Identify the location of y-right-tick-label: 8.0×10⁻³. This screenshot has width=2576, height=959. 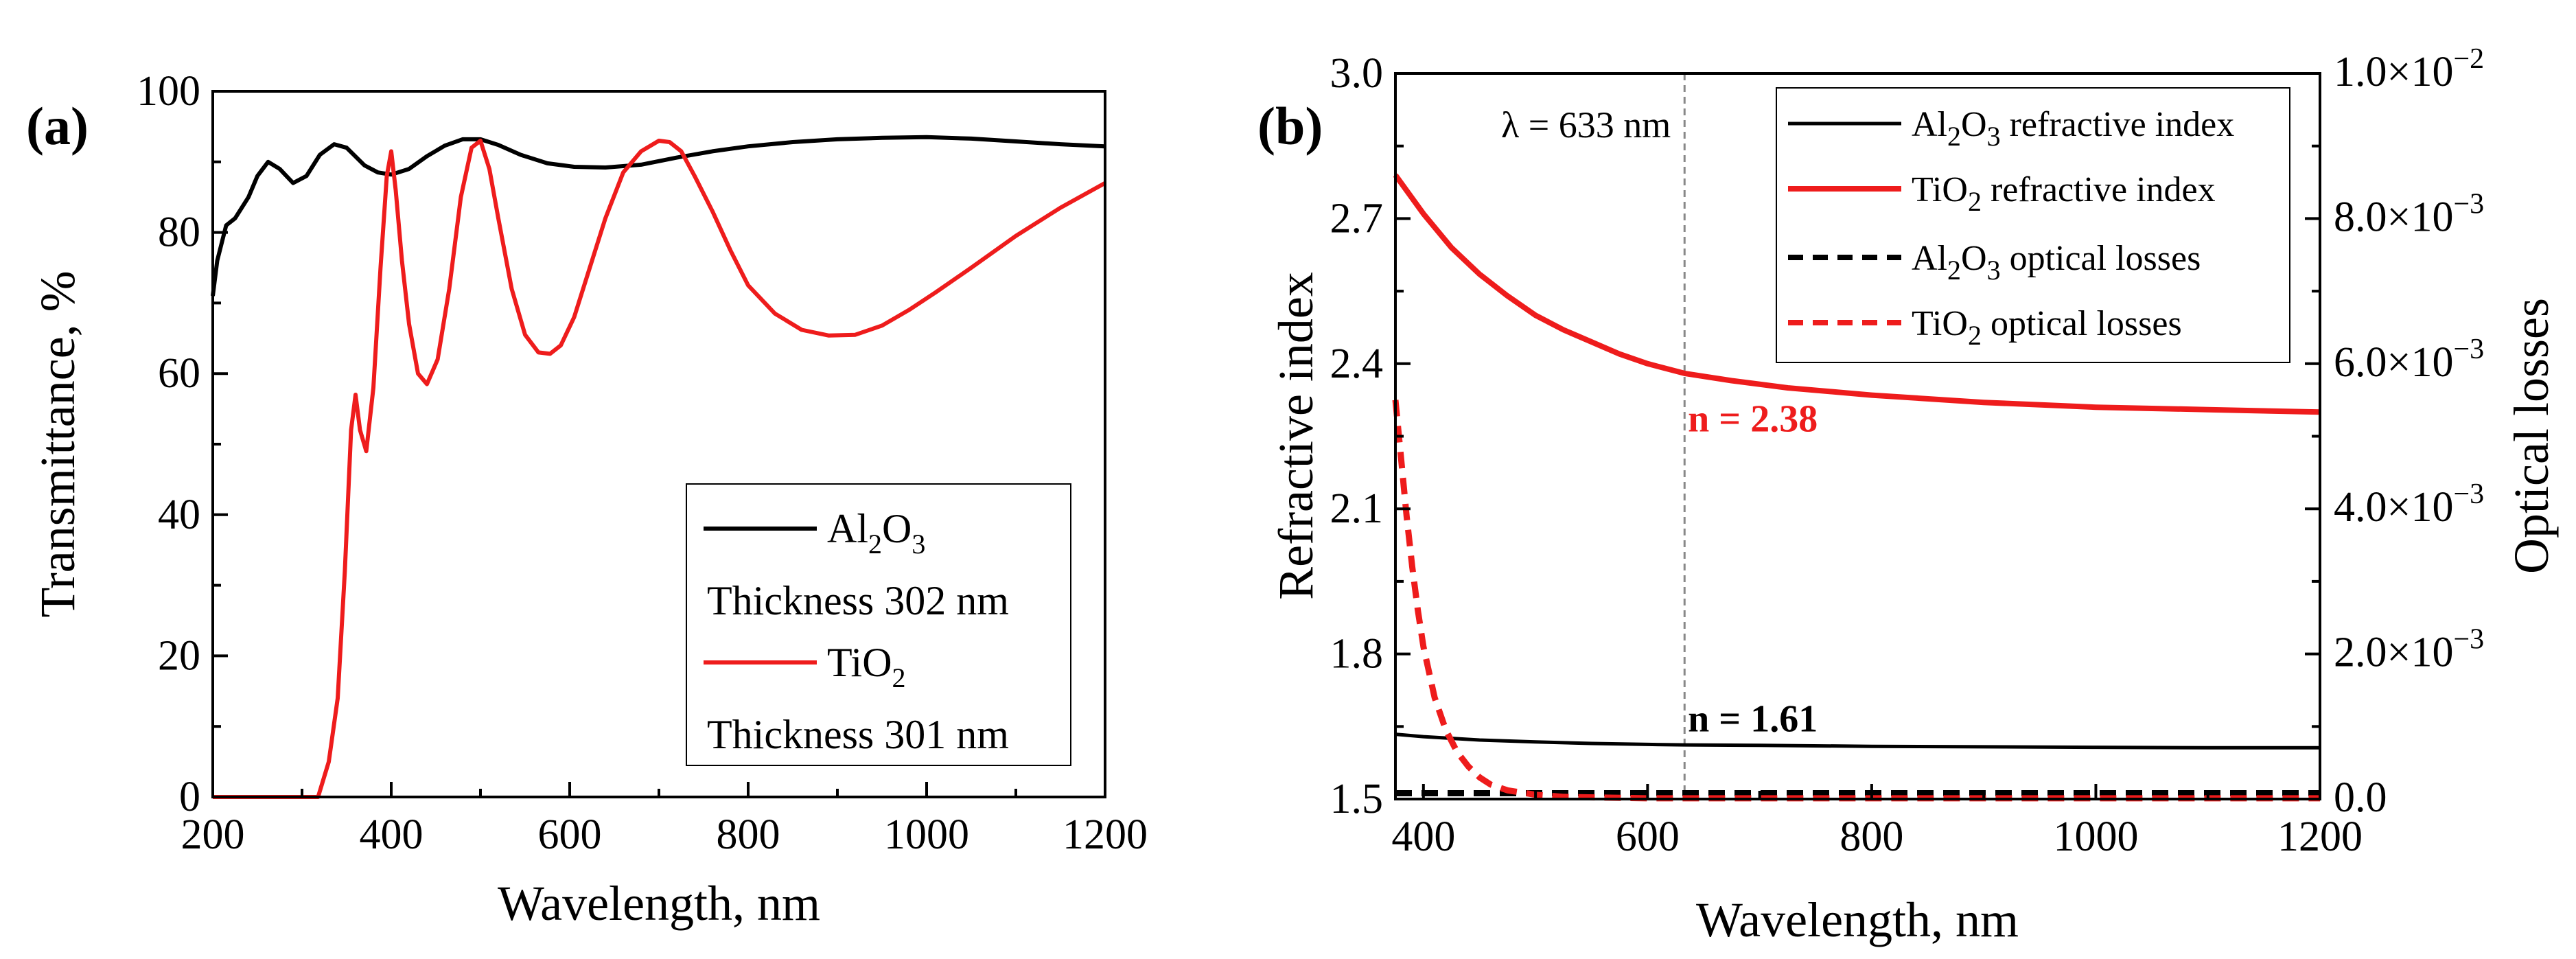
(2409, 214).